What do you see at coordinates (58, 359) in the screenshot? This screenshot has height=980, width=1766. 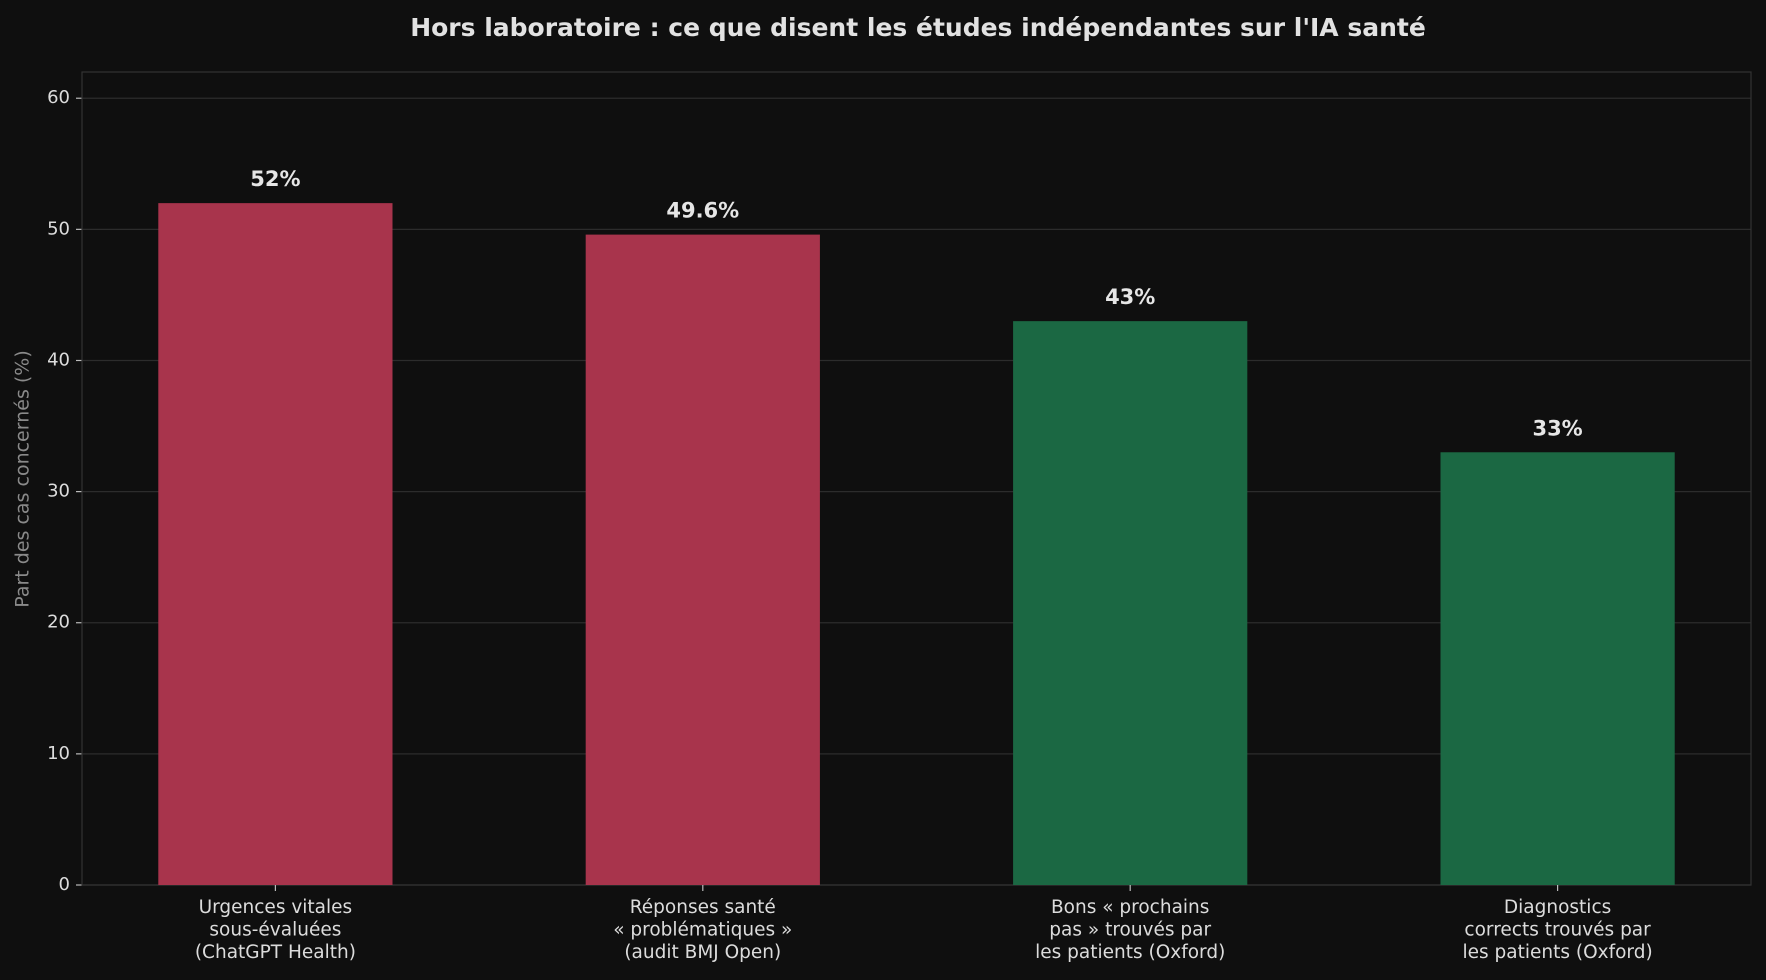 I see `y-tick-label: 40` at bounding box center [58, 359].